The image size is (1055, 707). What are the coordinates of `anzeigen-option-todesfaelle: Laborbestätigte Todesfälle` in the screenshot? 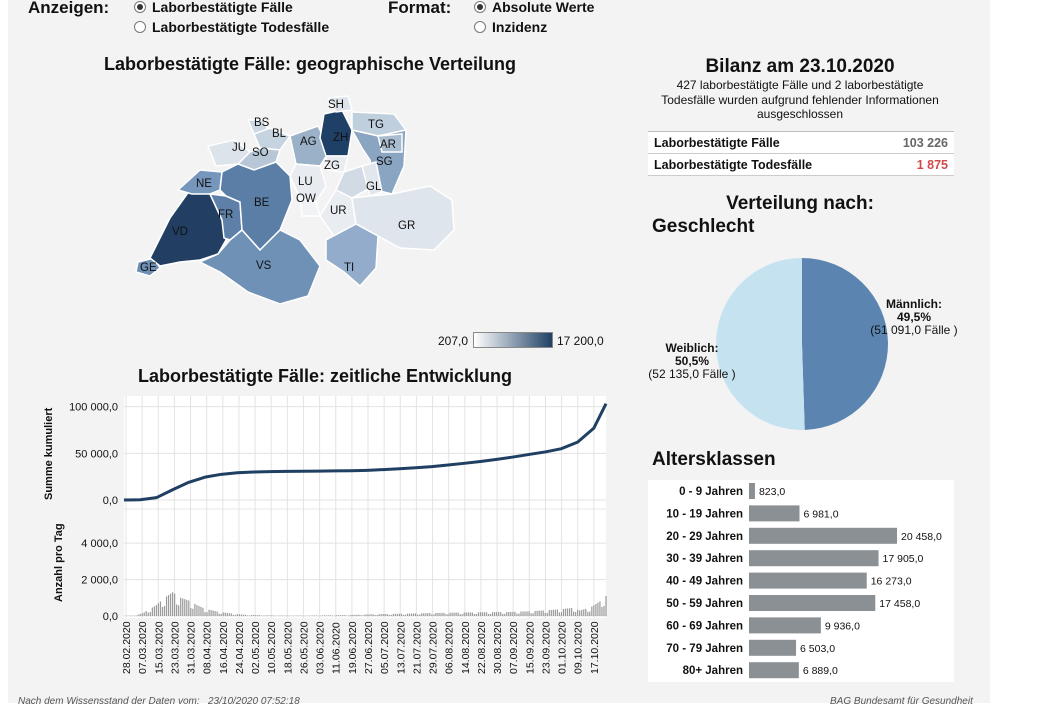 It's located at (231, 27).